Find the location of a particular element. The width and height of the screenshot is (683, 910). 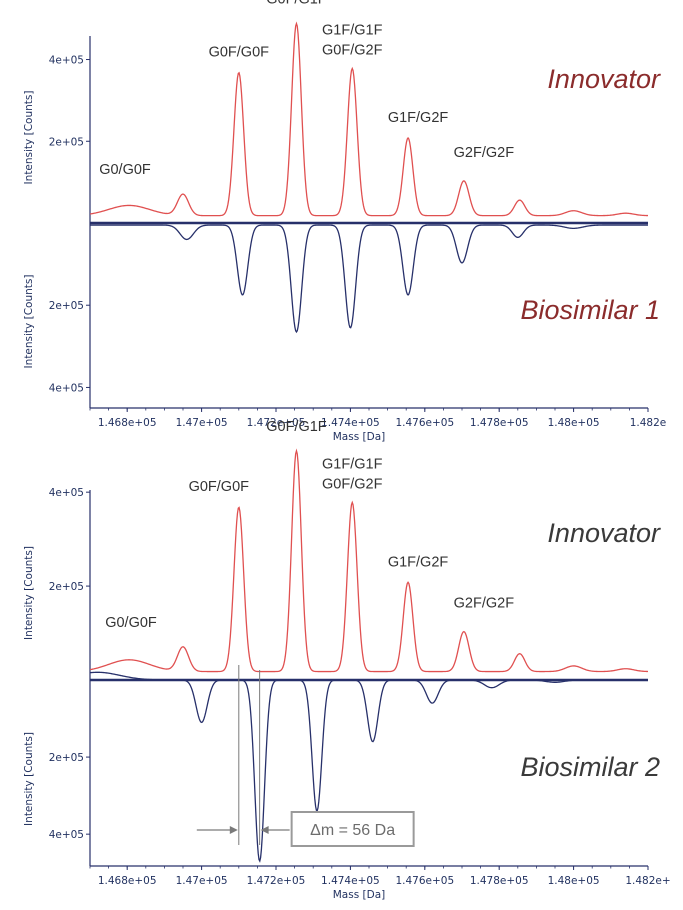

x-tick-label: 1.482e+ is located at coordinates (647, 881).